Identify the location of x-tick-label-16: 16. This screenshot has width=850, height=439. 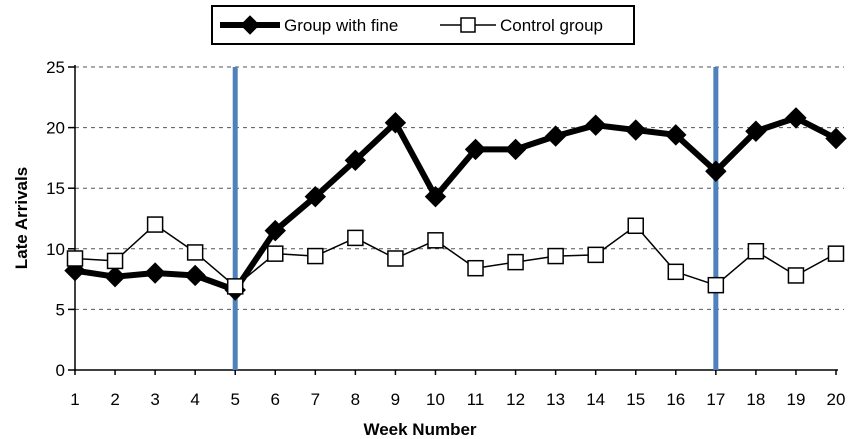
(675, 399).